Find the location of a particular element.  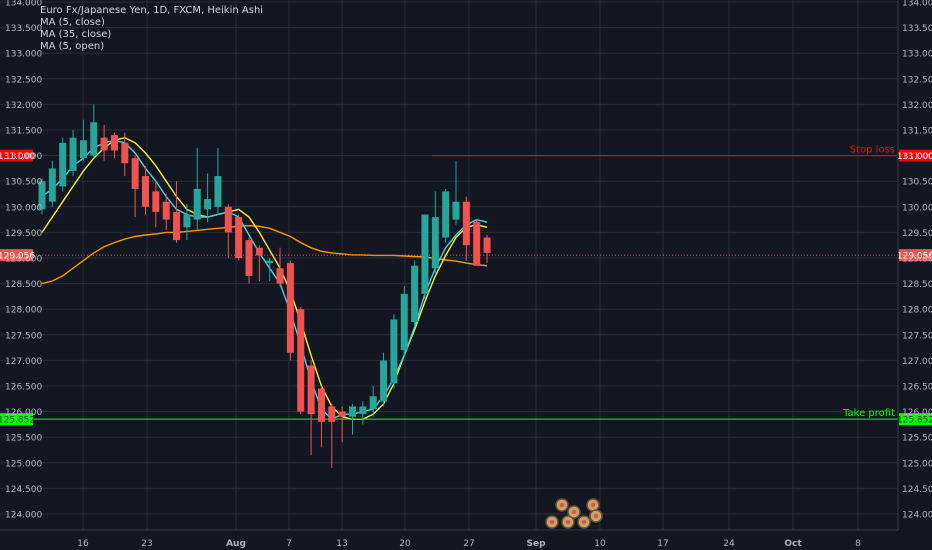

take-profit-left-badge-text: 125.852 is located at coordinates (17, 421).